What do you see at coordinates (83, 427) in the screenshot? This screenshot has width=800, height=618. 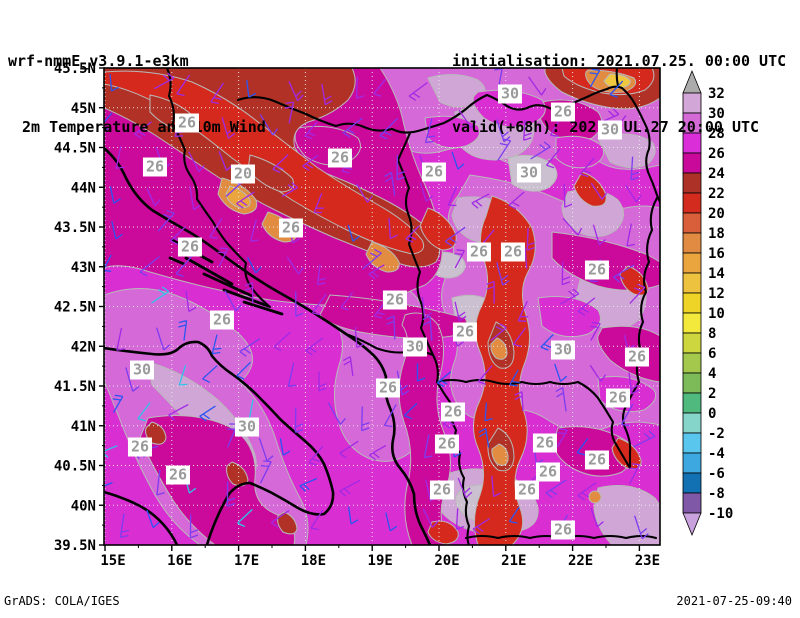 I see `lat-tick-label: 41N` at bounding box center [83, 427].